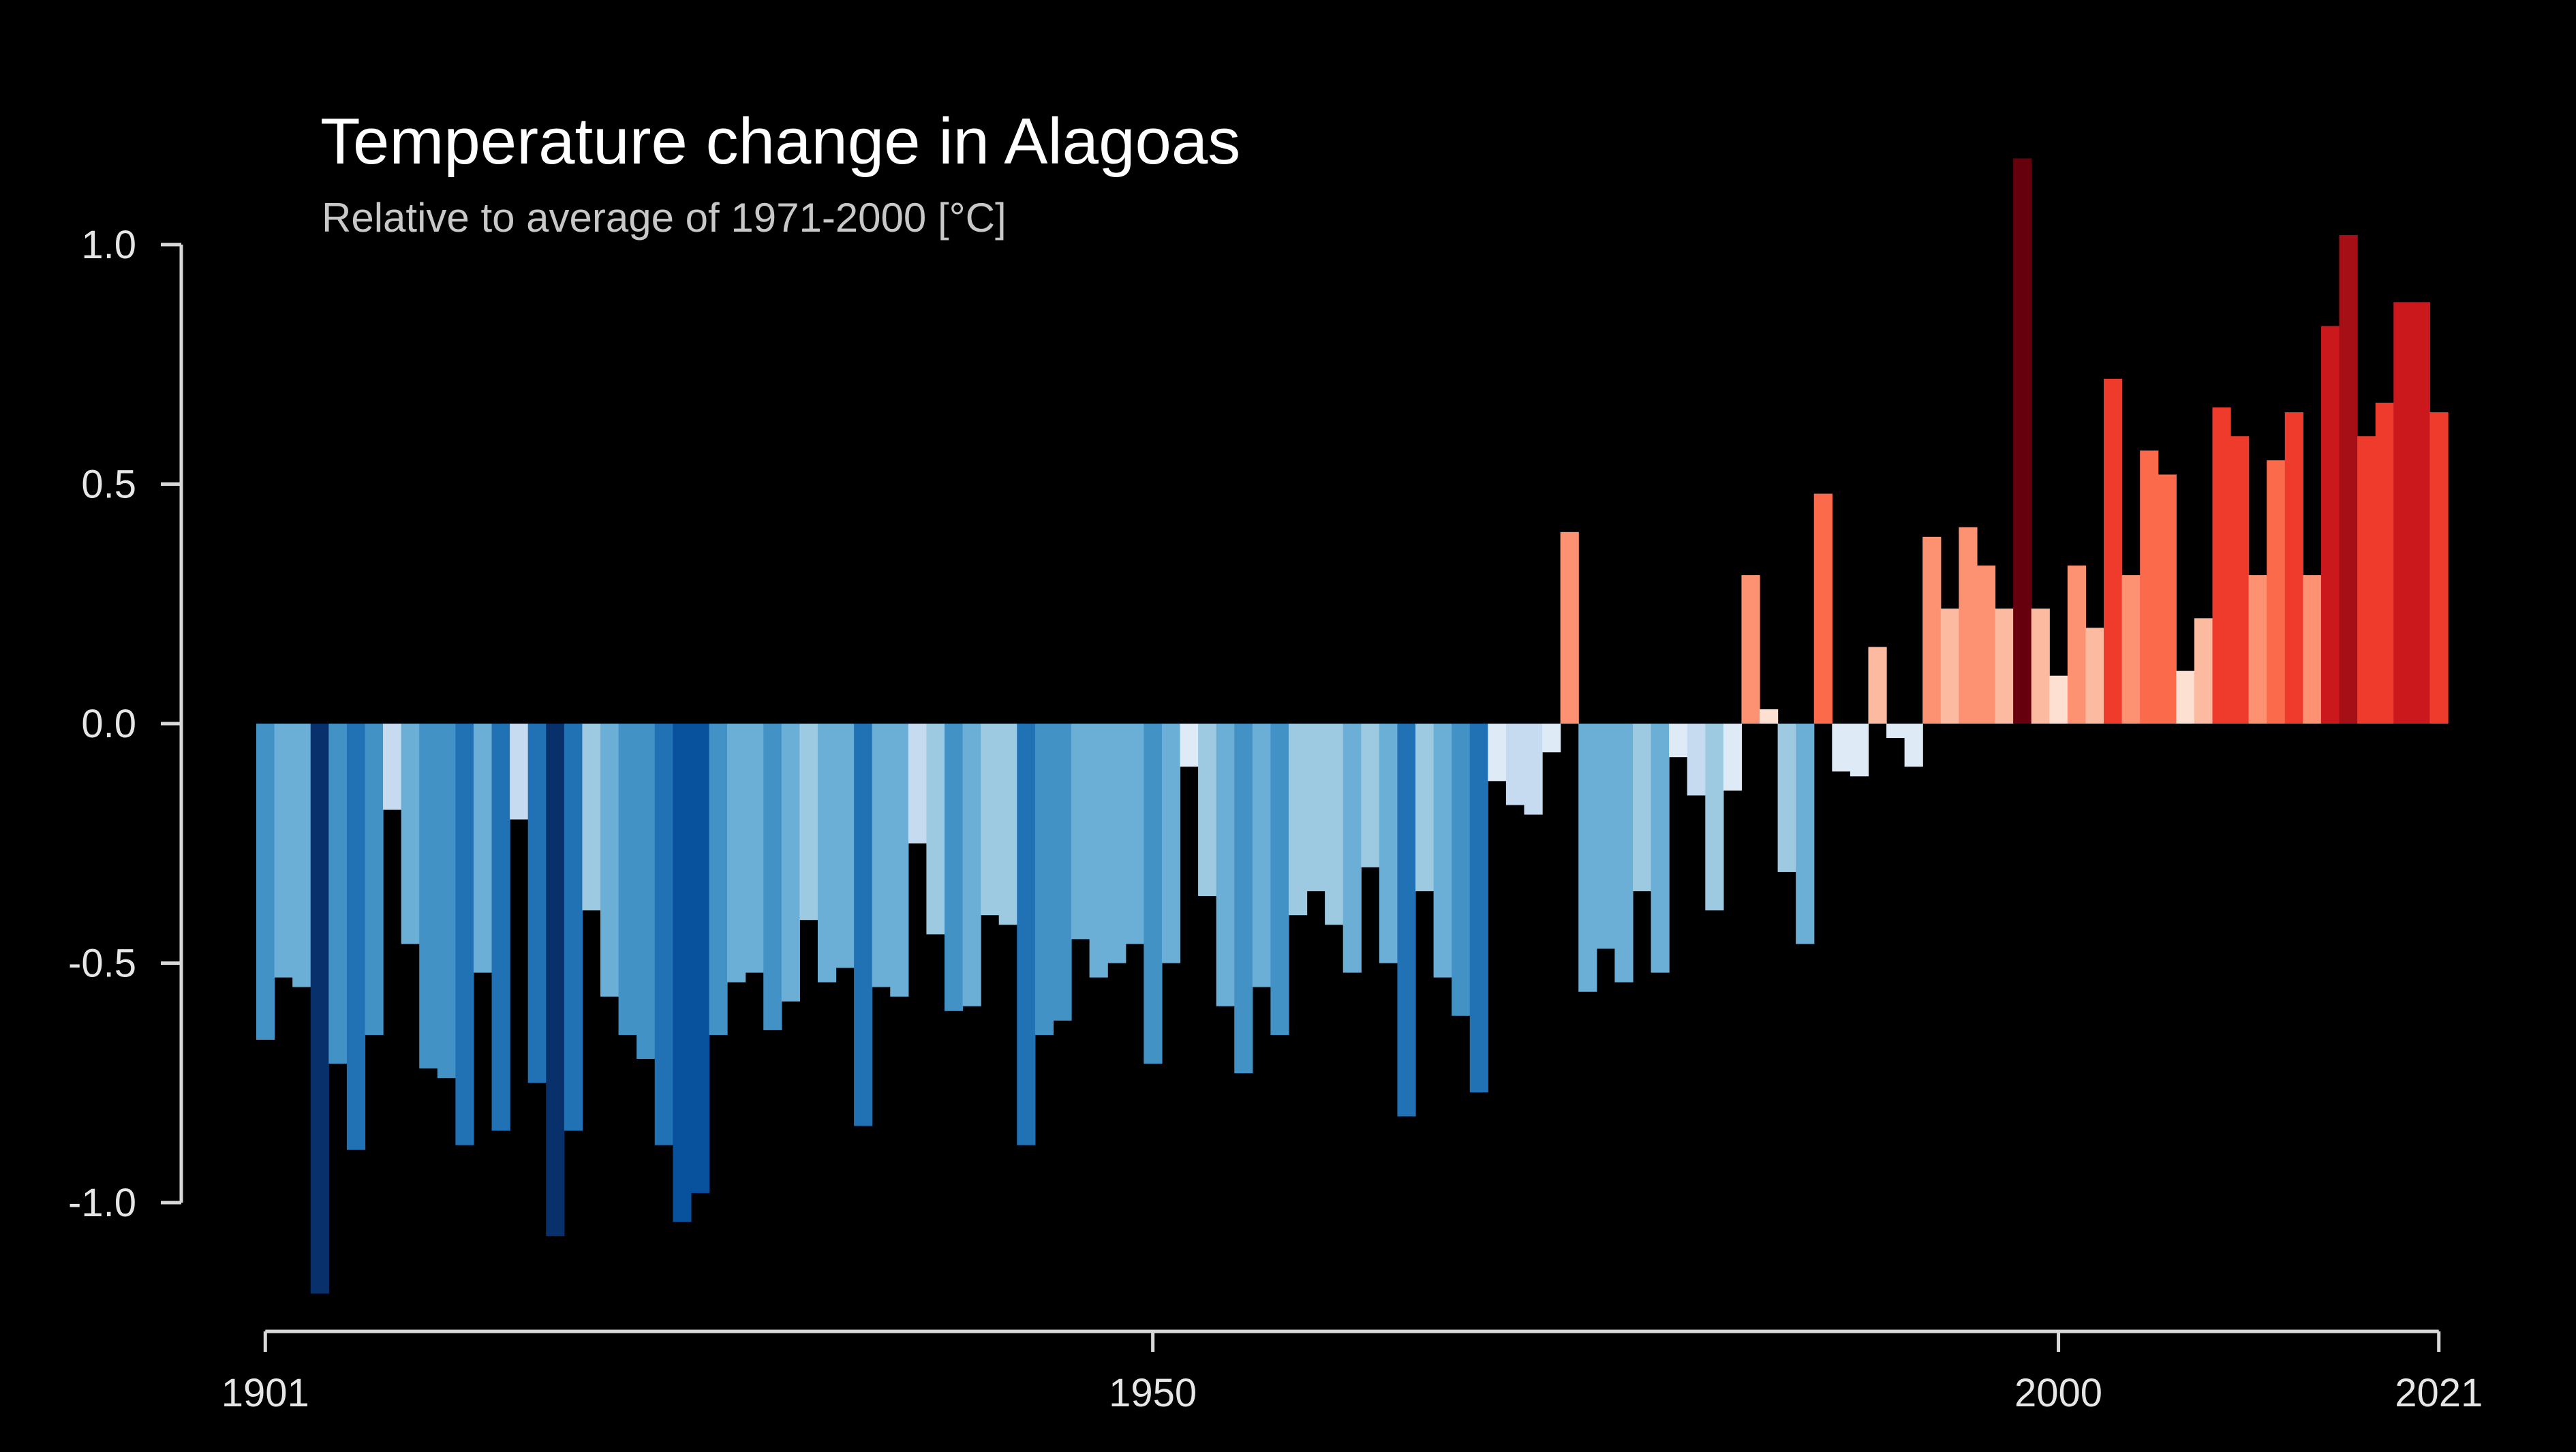 The image size is (2576, 1452). I want to click on bar-2019, so click(2402, 513).